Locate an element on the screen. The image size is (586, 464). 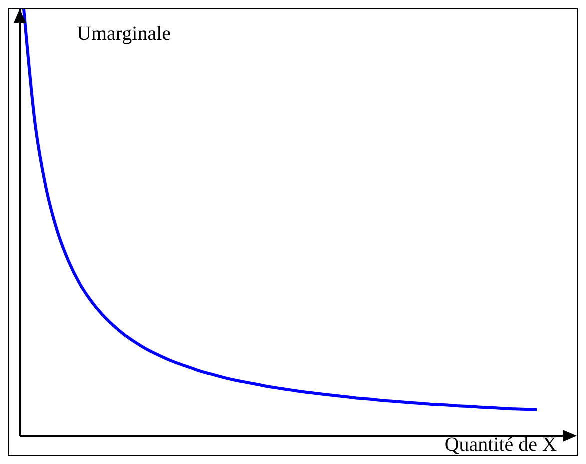
x-axis-title: Quantité de X is located at coordinates (500, 445).